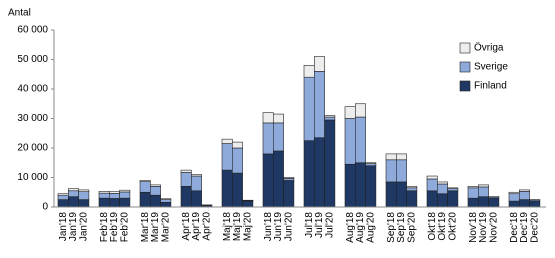 The height and width of the screenshot is (258, 555). Describe the element at coordinates (196, 226) in the screenshot. I see `x-tick-label: Apr'19` at that location.